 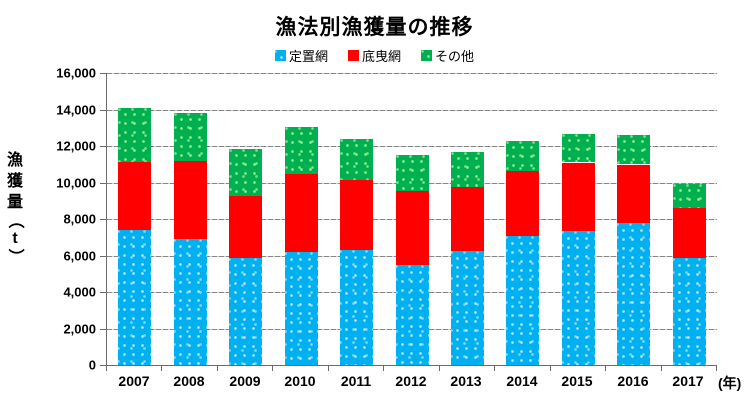 What do you see at coordinates (356, 159) in the screenshot?
I see `bar-segment-その他-2011` at bounding box center [356, 159].